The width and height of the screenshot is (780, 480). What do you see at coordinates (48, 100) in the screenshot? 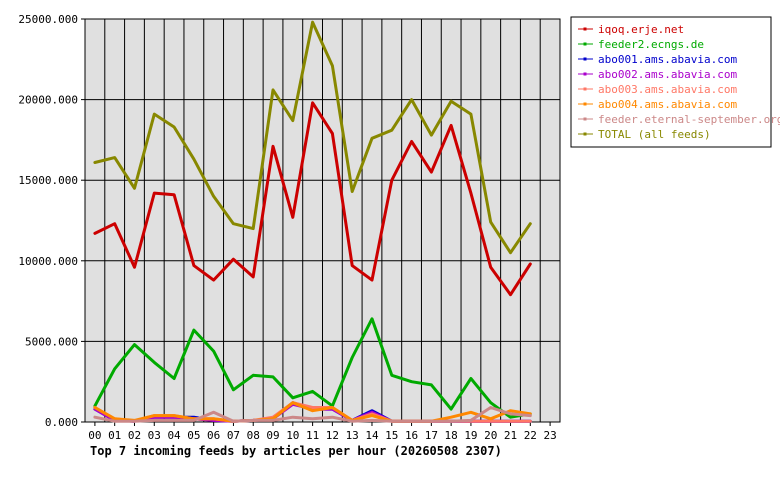
I see `y-tick-label: 20000.000` at bounding box center [48, 100].